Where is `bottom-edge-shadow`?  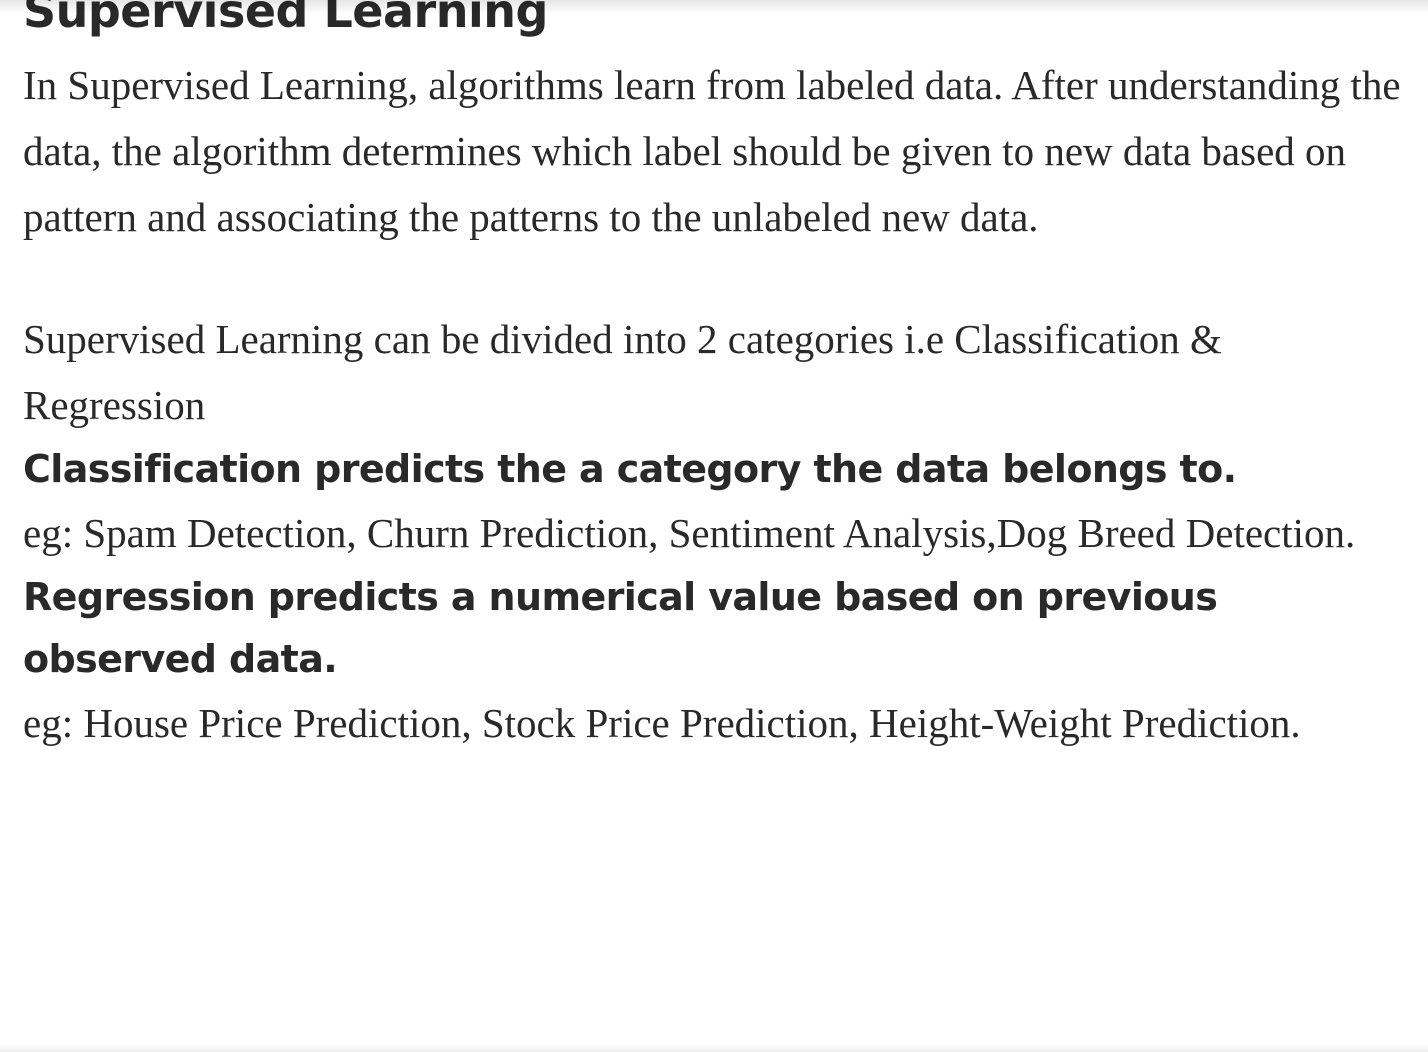 bottom-edge-shadow is located at coordinates (714, 1048).